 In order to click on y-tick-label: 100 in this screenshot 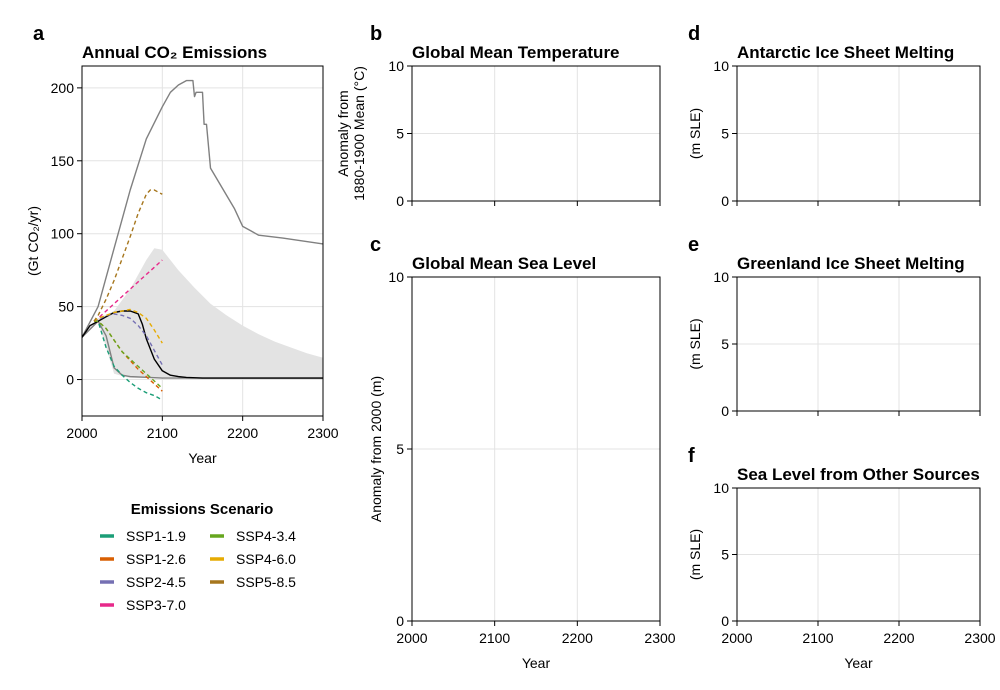, I will do `click(63, 234)`.